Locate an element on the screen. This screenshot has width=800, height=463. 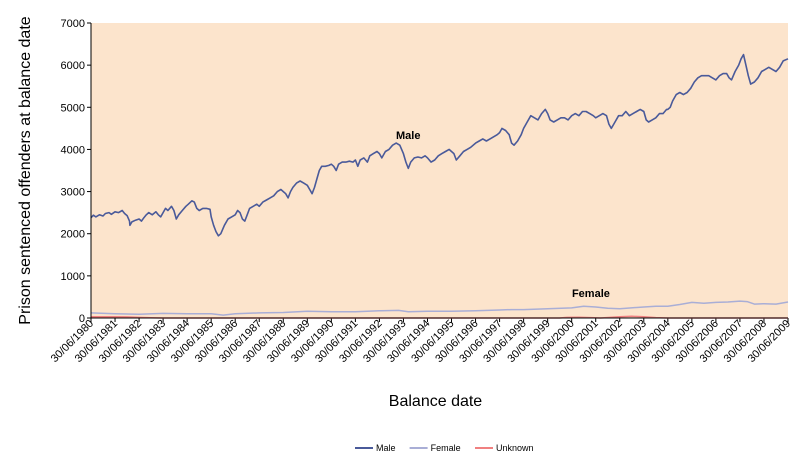
annotation-female: Female is located at coordinates (591, 294).